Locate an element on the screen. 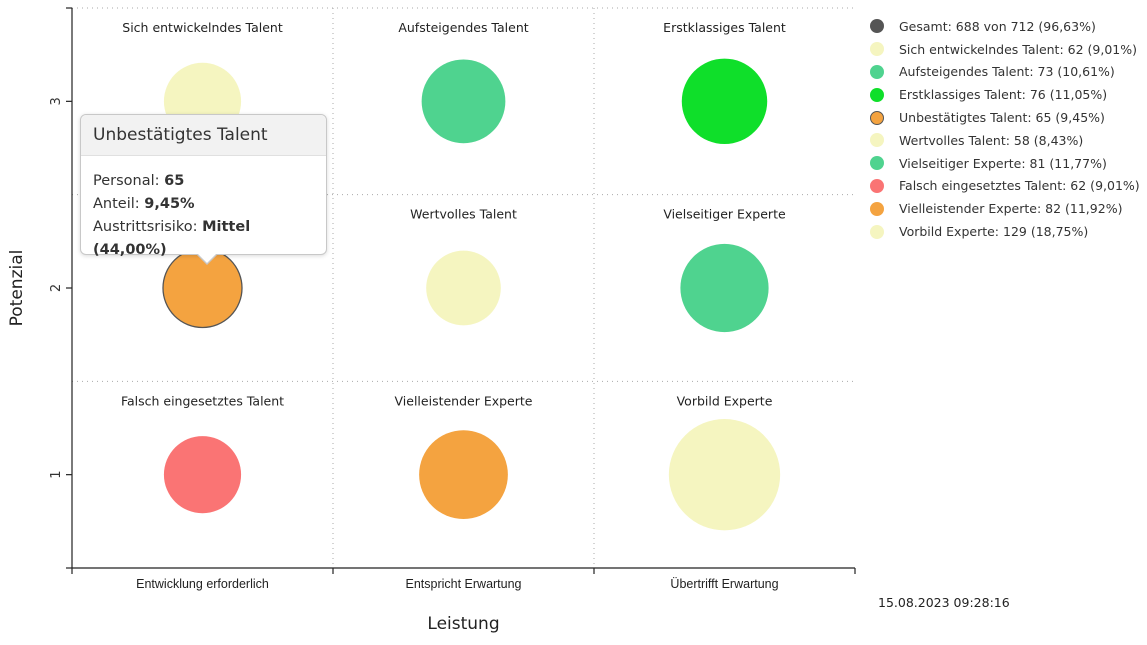  legend-label: Aufsteigendes Talent: 73 (10,61%) is located at coordinates (1007, 72).